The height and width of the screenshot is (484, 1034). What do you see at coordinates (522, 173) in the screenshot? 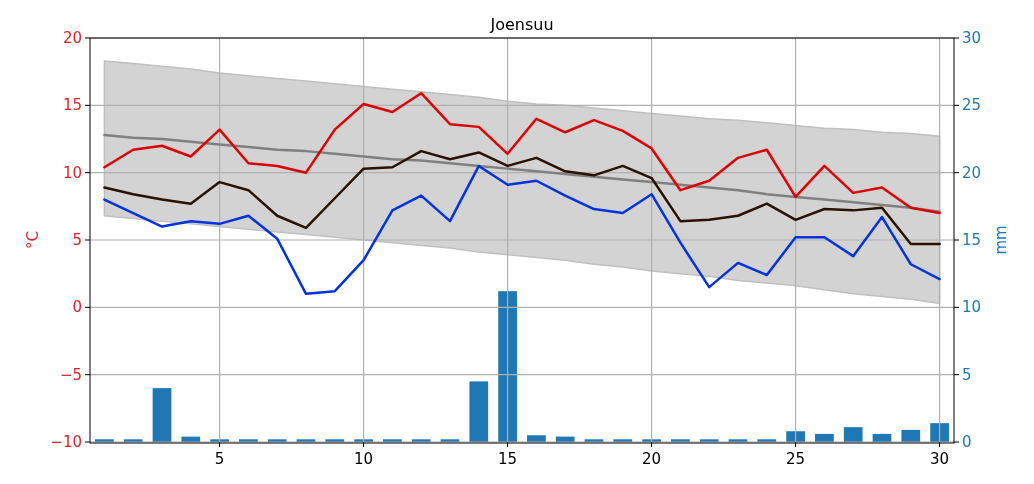
I see `line-series` at bounding box center [522, 173].